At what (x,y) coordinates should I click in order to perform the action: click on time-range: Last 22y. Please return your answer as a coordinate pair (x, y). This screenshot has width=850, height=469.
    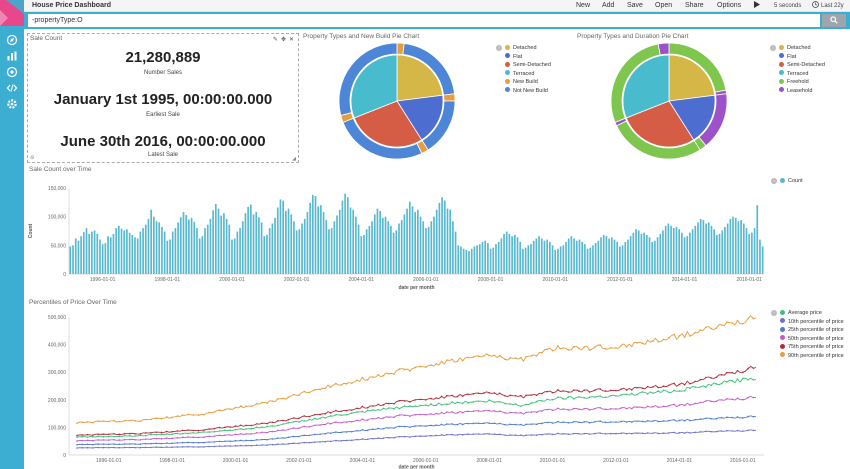
    Looking at the image, I should click on (832, 6).